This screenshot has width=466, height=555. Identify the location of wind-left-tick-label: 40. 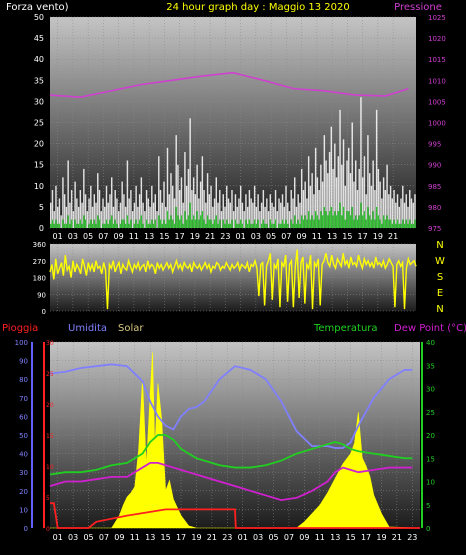
(39, 59).